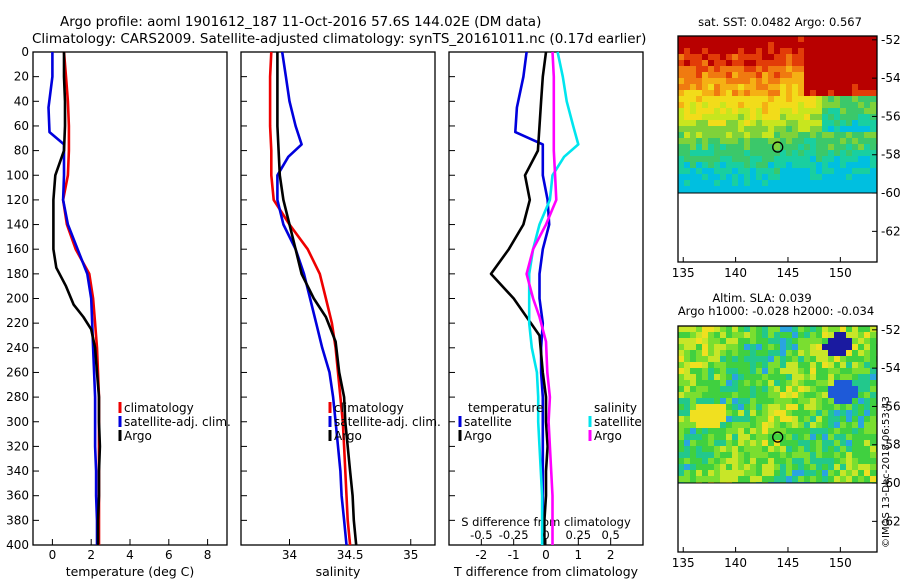 The image size is (900, 580). What do you see at coordinates (545, 535) in the screenshot?
I see `s-difference-tick-label: 0` at bounding box center [545, 535].